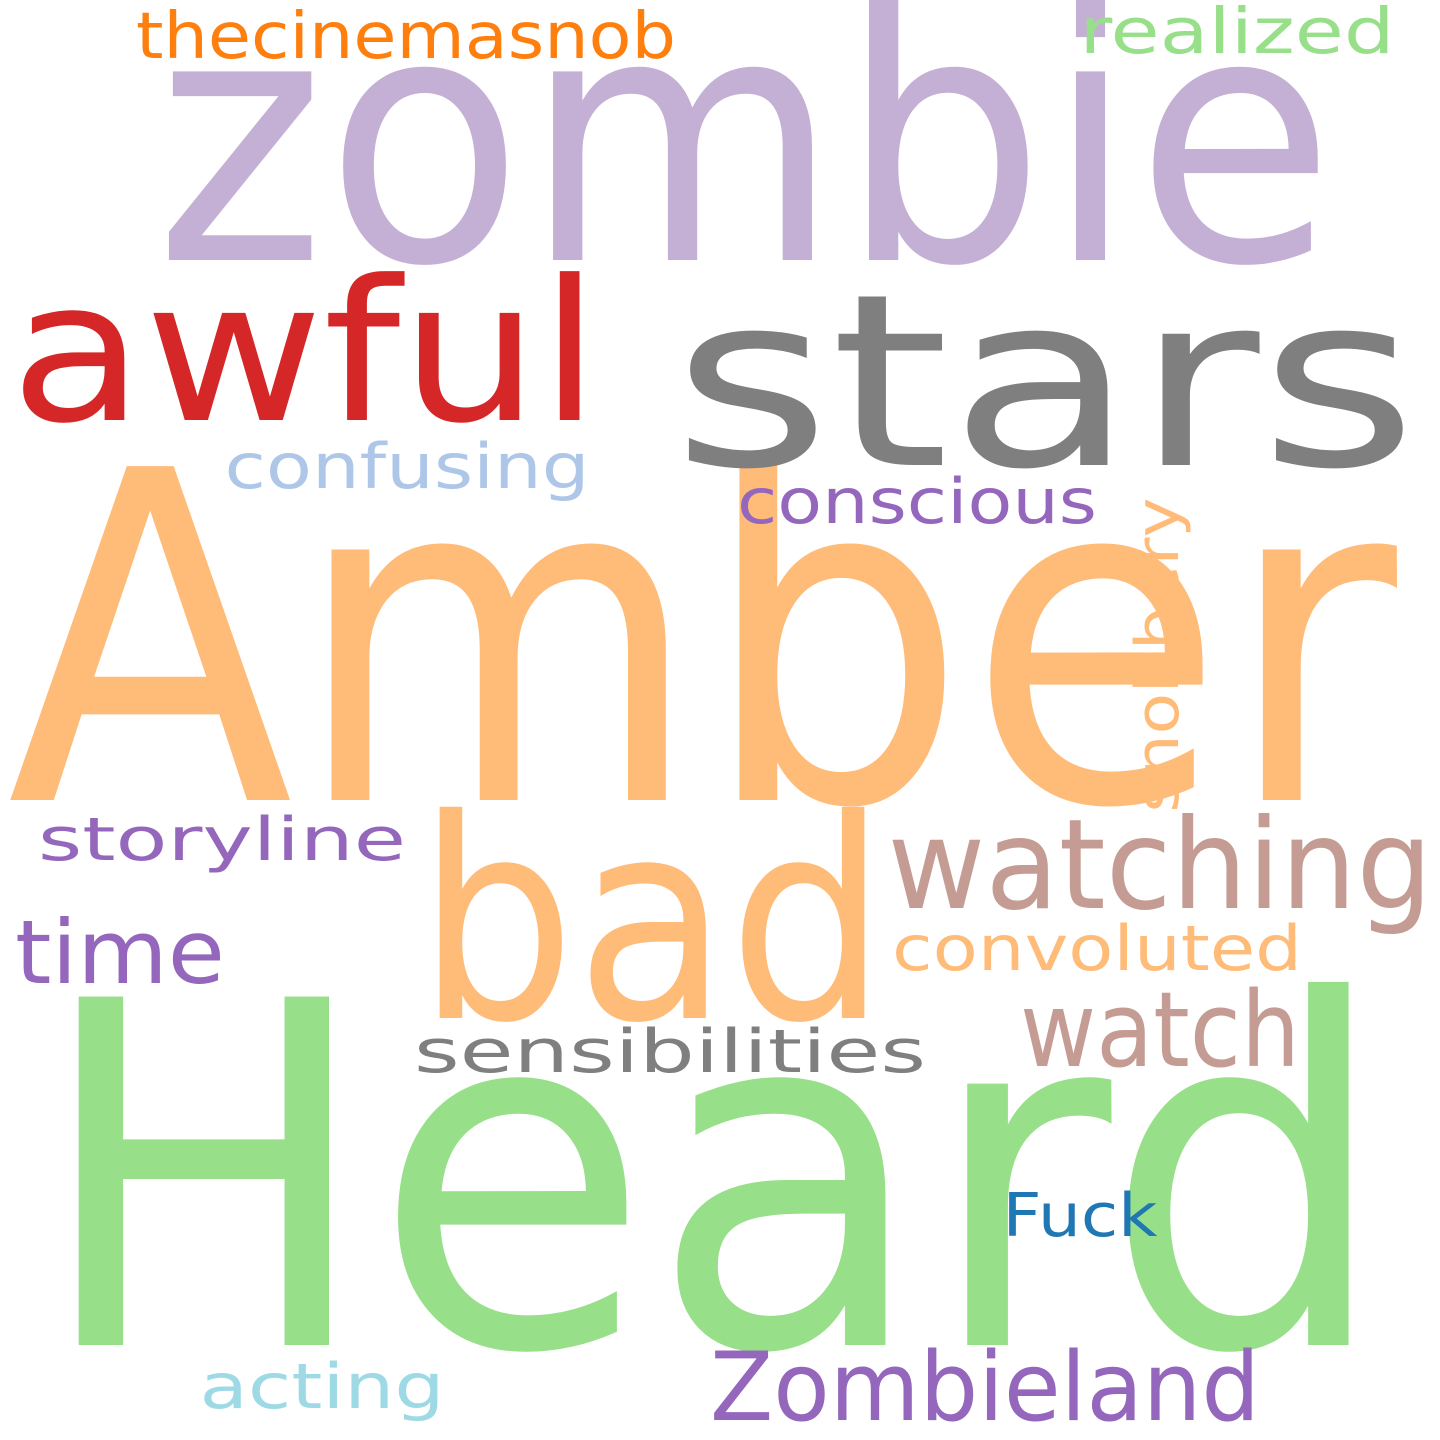  I want to click on word-time: time, so click(120, 952).